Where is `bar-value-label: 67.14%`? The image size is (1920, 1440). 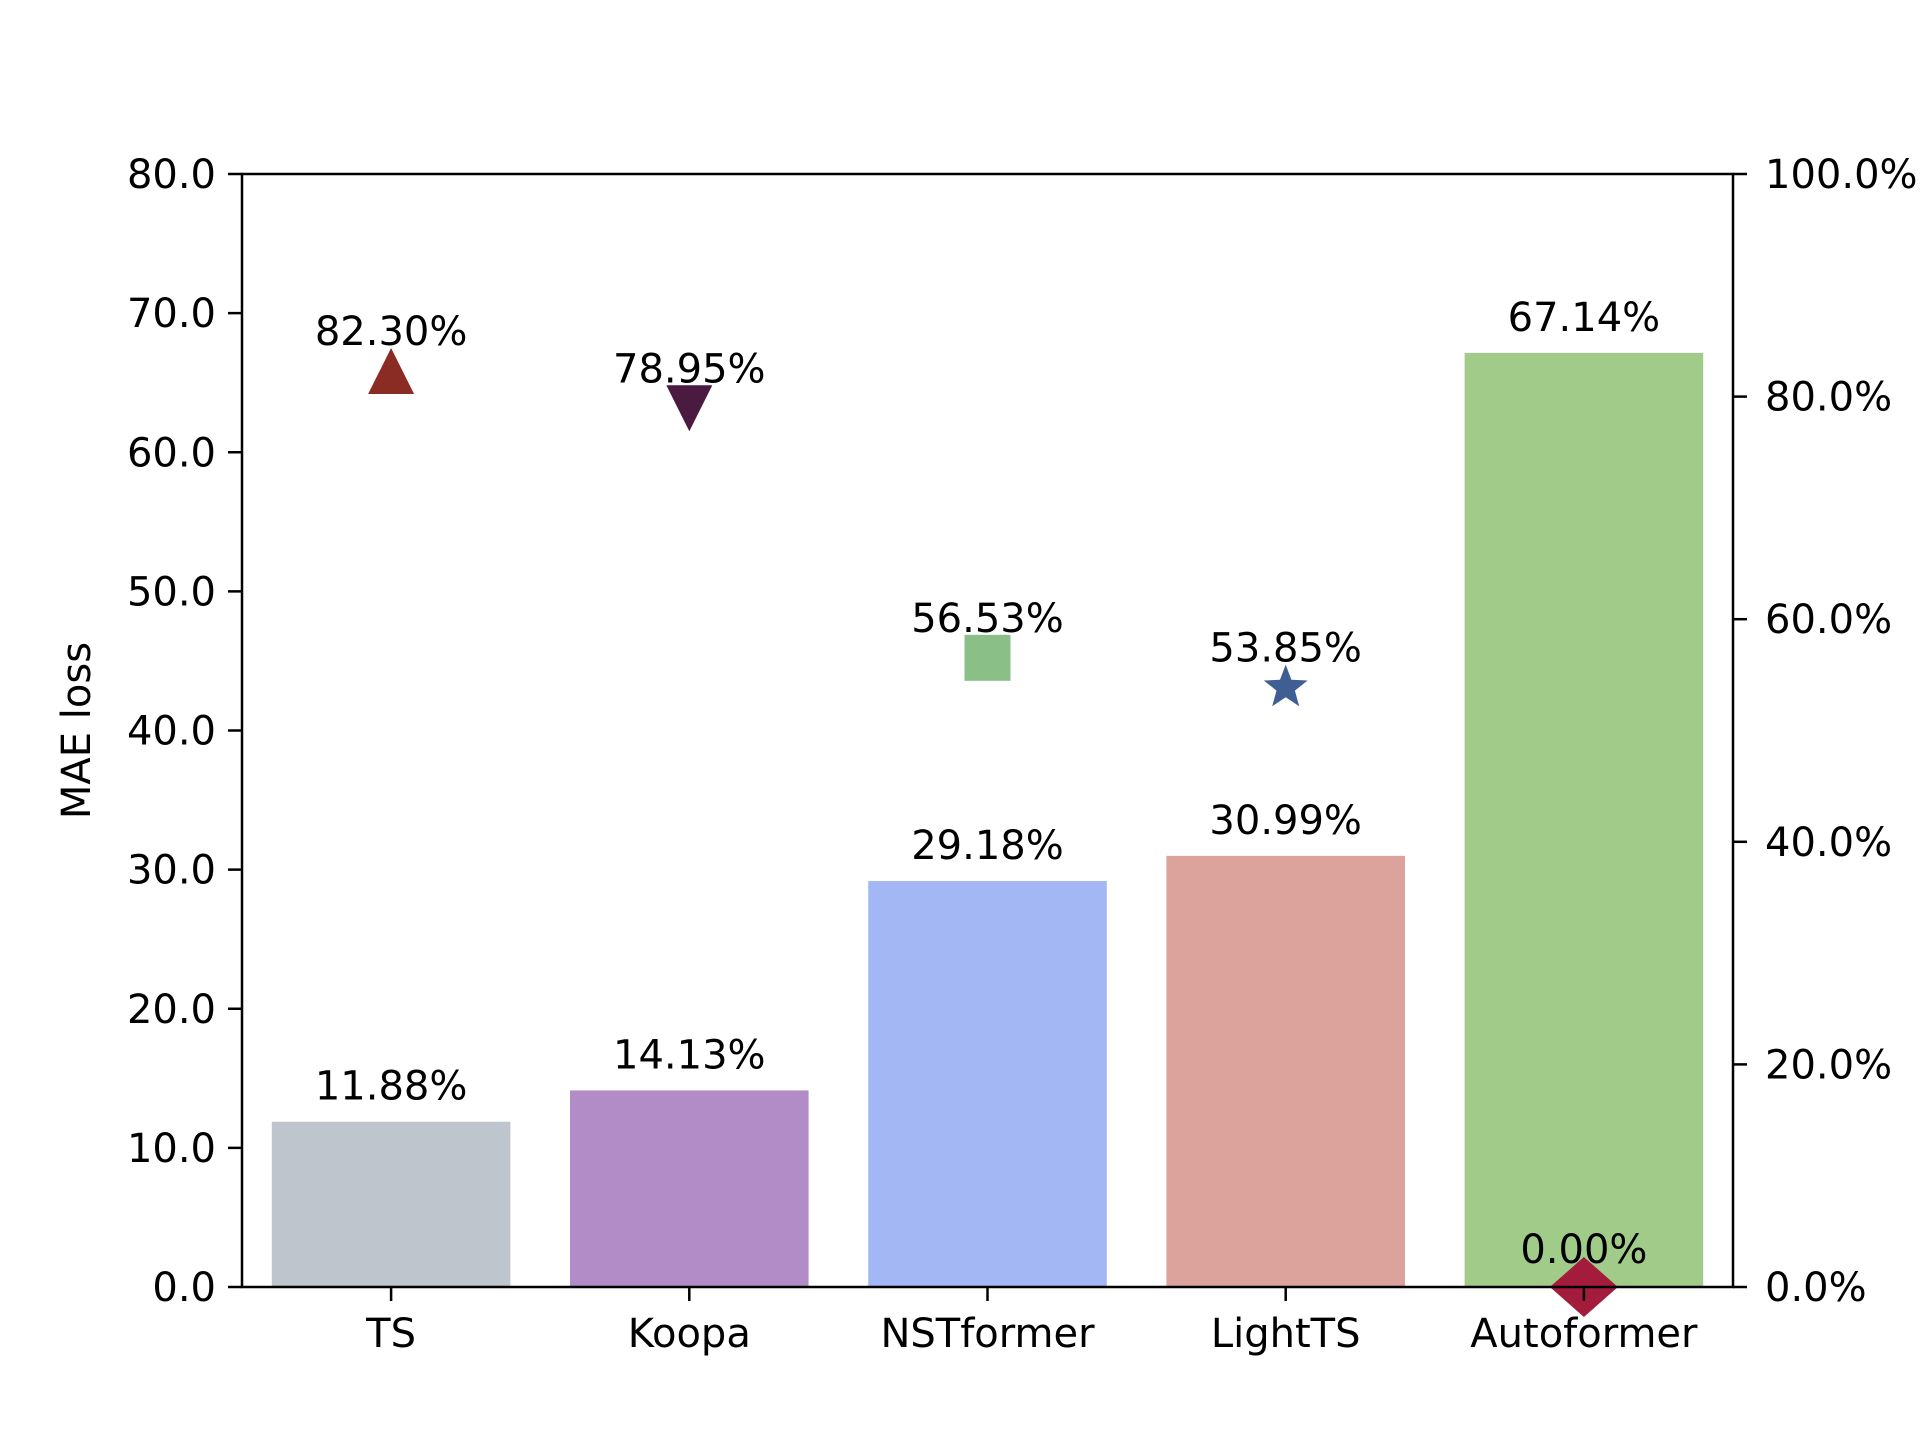
bar-value-label: 67.14% is located at coordinates (1584, 318).